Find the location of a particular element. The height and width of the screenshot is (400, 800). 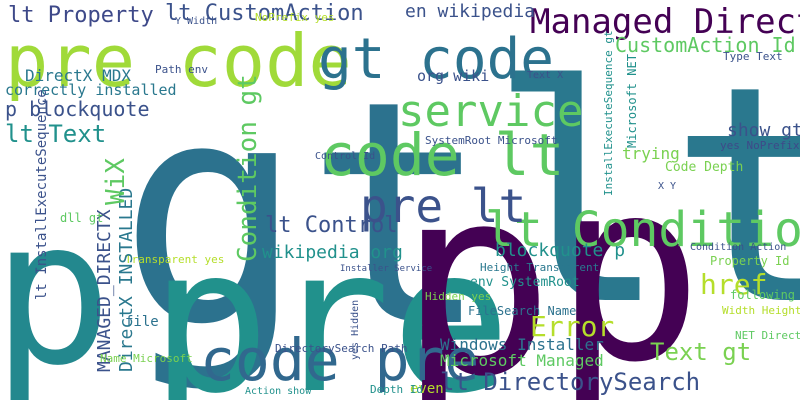

word: lt Condition is located at coordinates (642, 230).